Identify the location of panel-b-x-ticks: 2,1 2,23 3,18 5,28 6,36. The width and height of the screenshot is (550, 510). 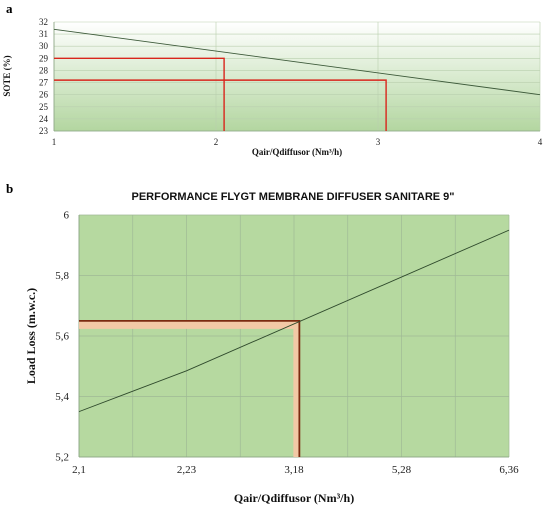
(295, 470).